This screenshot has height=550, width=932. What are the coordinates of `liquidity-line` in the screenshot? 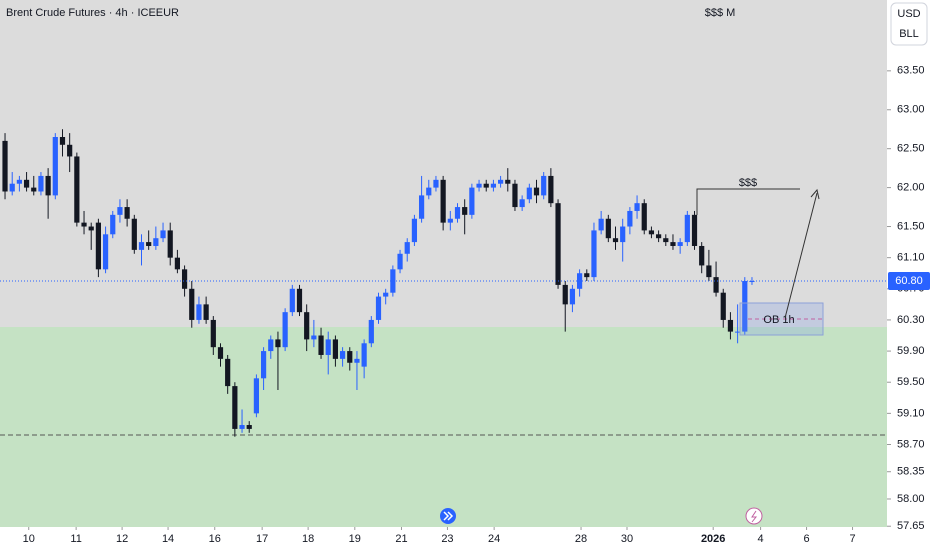 It's located at (748, 201).